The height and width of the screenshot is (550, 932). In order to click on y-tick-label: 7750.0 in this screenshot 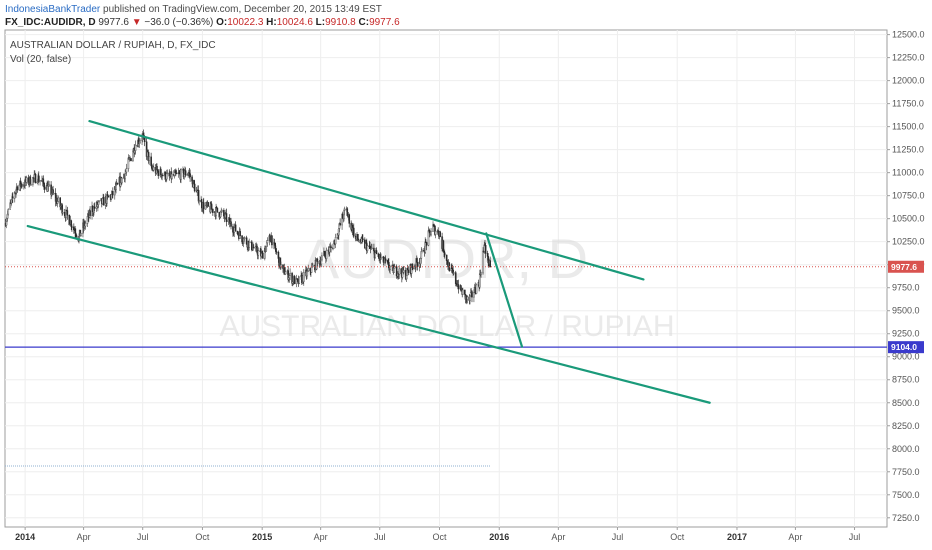, I will do `click(906, 472)`.